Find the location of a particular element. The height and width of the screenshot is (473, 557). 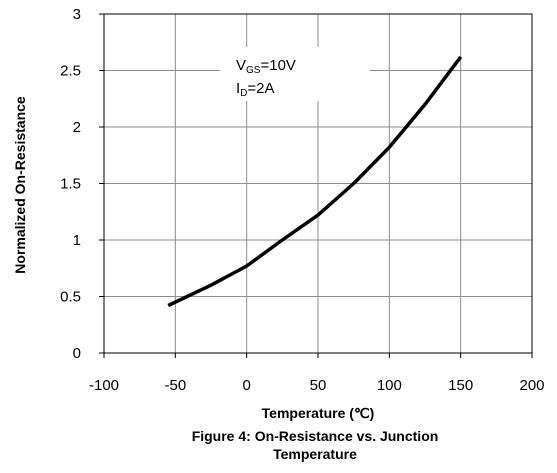

annotation-id-main: I is located at coordinates (238, 88).